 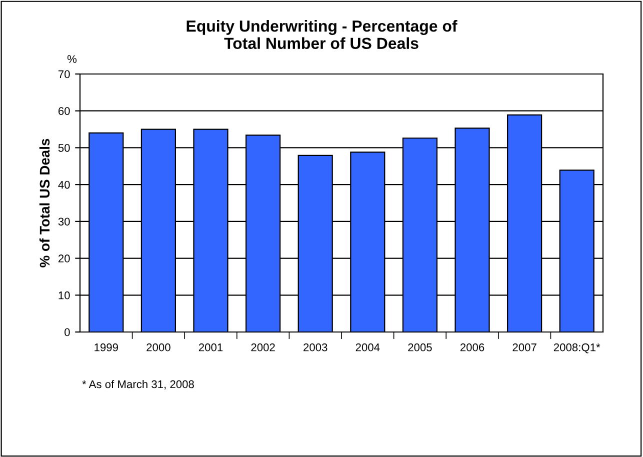 What do you see at coordinates (44, 203) in the screenshot?
I see `y-axis-title: % of Total US Deals` at bounding box center [44, 203].